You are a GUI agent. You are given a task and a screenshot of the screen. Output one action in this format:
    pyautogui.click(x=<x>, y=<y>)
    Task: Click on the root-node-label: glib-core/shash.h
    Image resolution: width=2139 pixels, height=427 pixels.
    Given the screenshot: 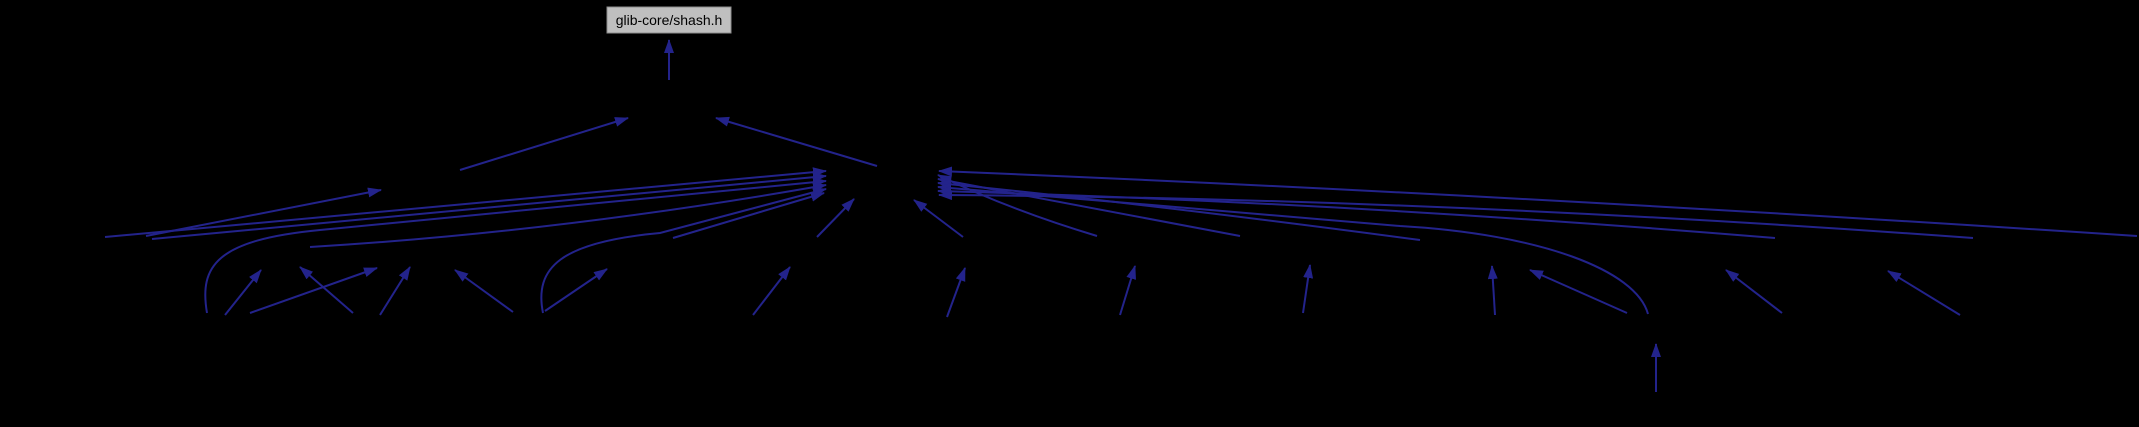 What is the action you would take?
    pyautogui.click(x=669, y=20)
    